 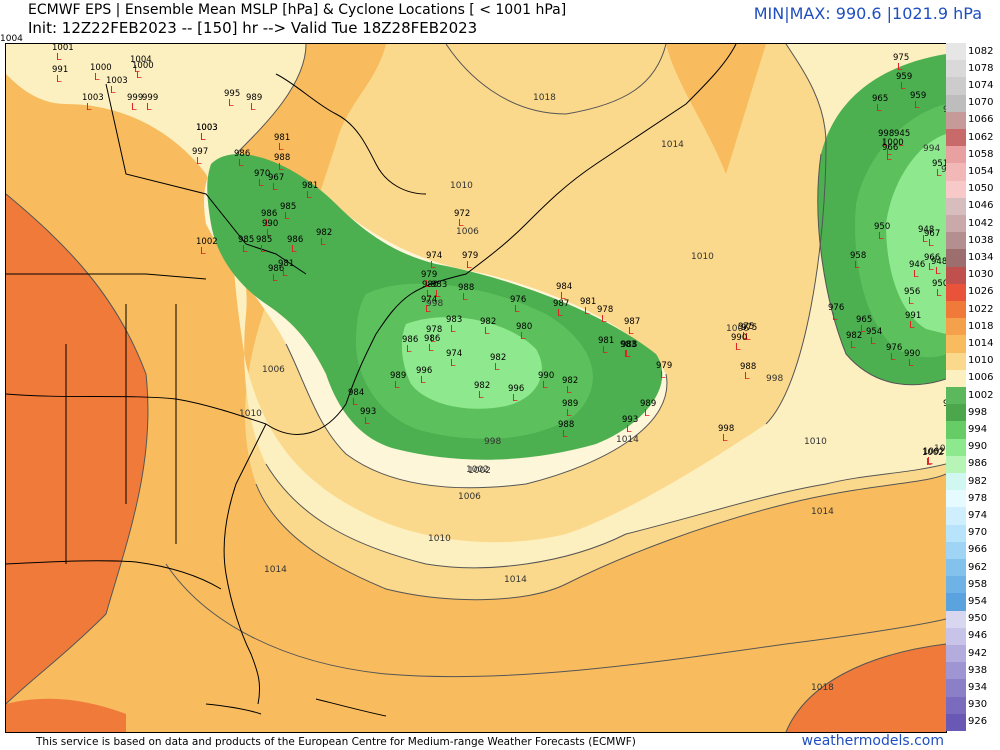 What do you see at coordinates (981, 189) in the screenshot?
I see `colorbar-label: 1050` at bounding box center [981, 189].